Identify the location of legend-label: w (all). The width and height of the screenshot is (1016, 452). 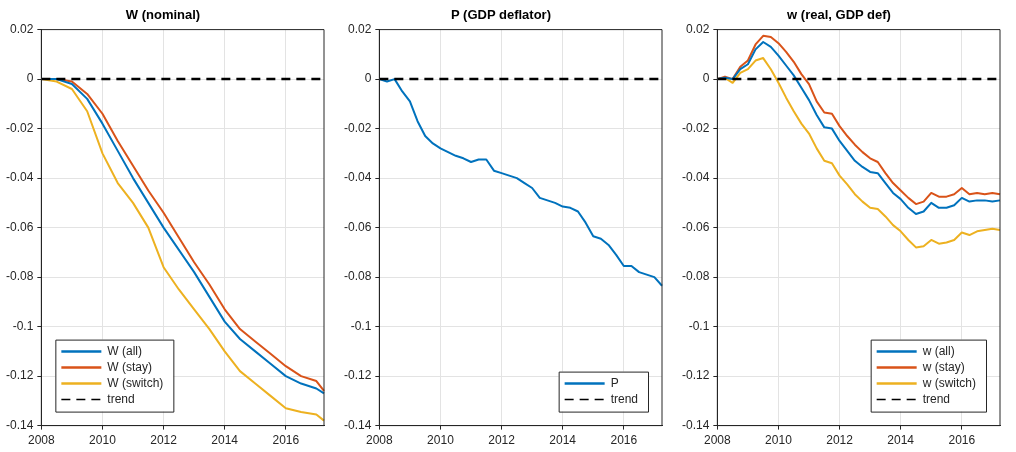
(938, 350).